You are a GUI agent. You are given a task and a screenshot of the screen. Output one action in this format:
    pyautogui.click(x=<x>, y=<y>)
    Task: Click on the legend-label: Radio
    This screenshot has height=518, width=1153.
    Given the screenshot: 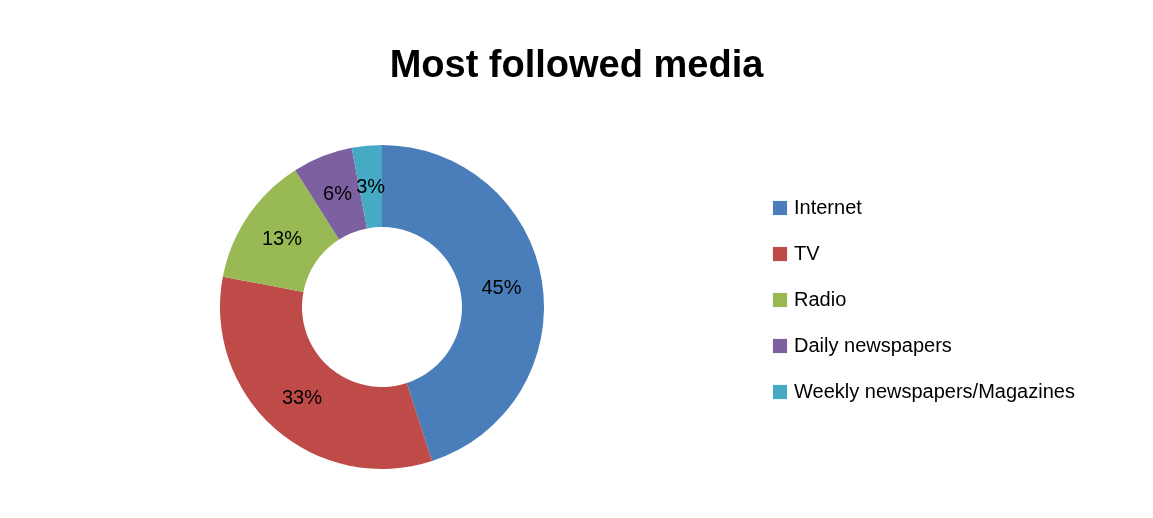 What is the action you would take?
    pyautogui.click(x=820, y=299)
    